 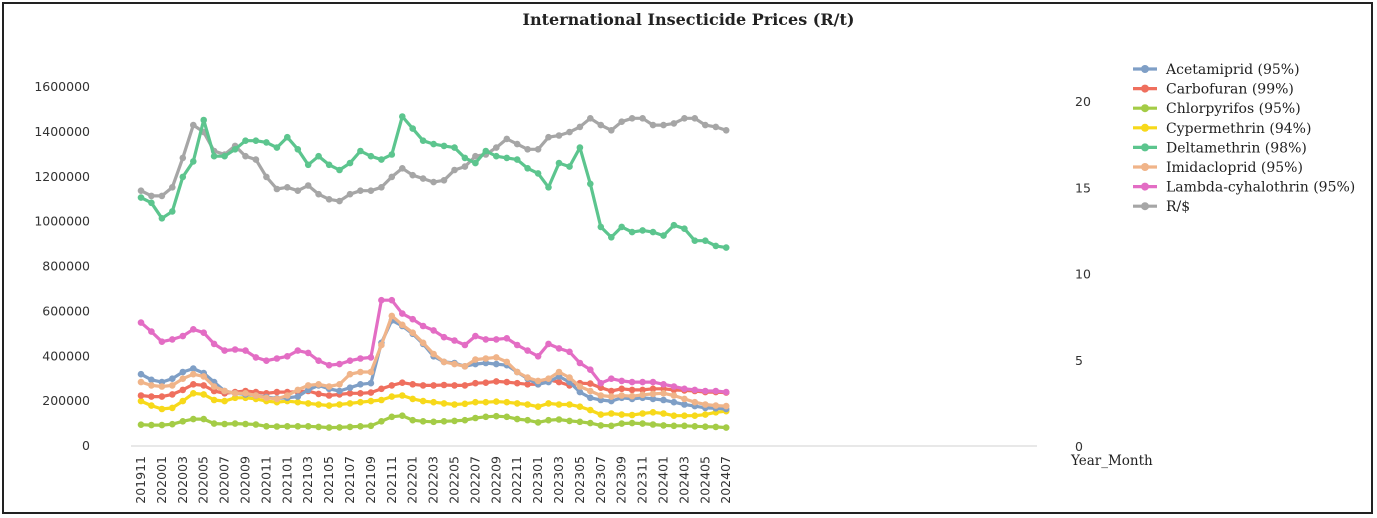 I want to click on x-tick-label: 202307, so click(x=600, y=480).